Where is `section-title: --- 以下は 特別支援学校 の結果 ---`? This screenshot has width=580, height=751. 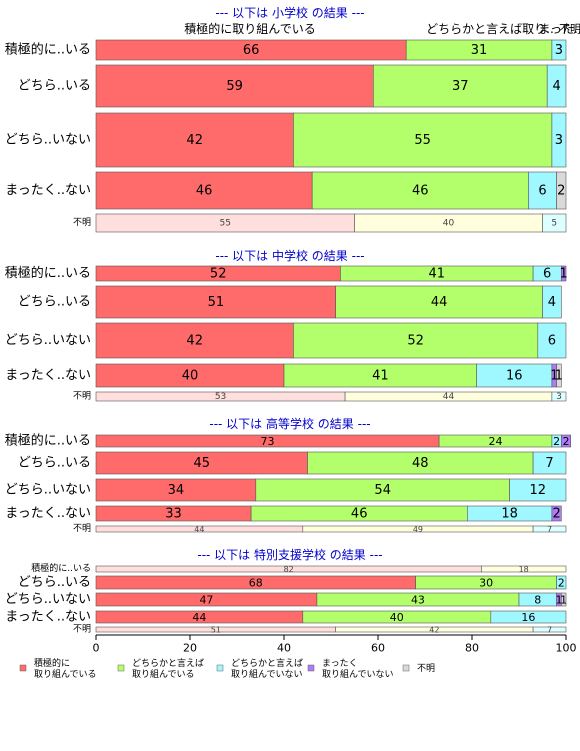
section-title: --- 以下は 特別支援学校 の結果 --- is located at coordinates (289, 554).